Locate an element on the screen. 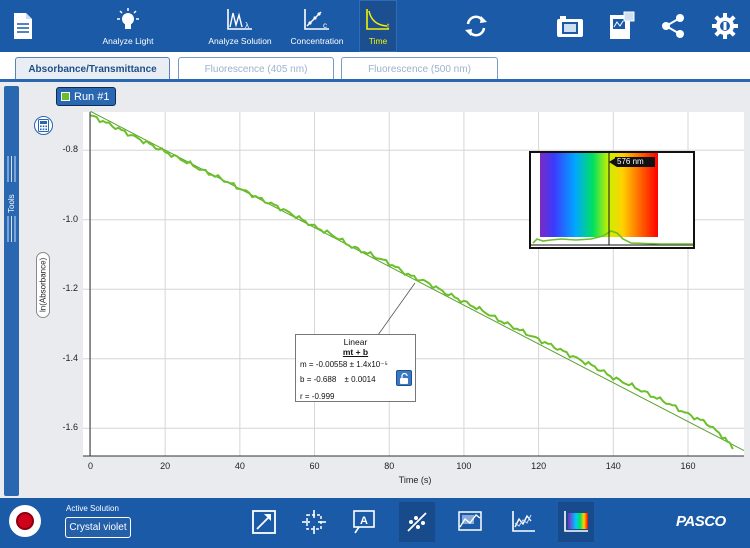 Image resolution: width=750 pixels, height=548 pixels. record-icon is located at coordinates (25, 521).